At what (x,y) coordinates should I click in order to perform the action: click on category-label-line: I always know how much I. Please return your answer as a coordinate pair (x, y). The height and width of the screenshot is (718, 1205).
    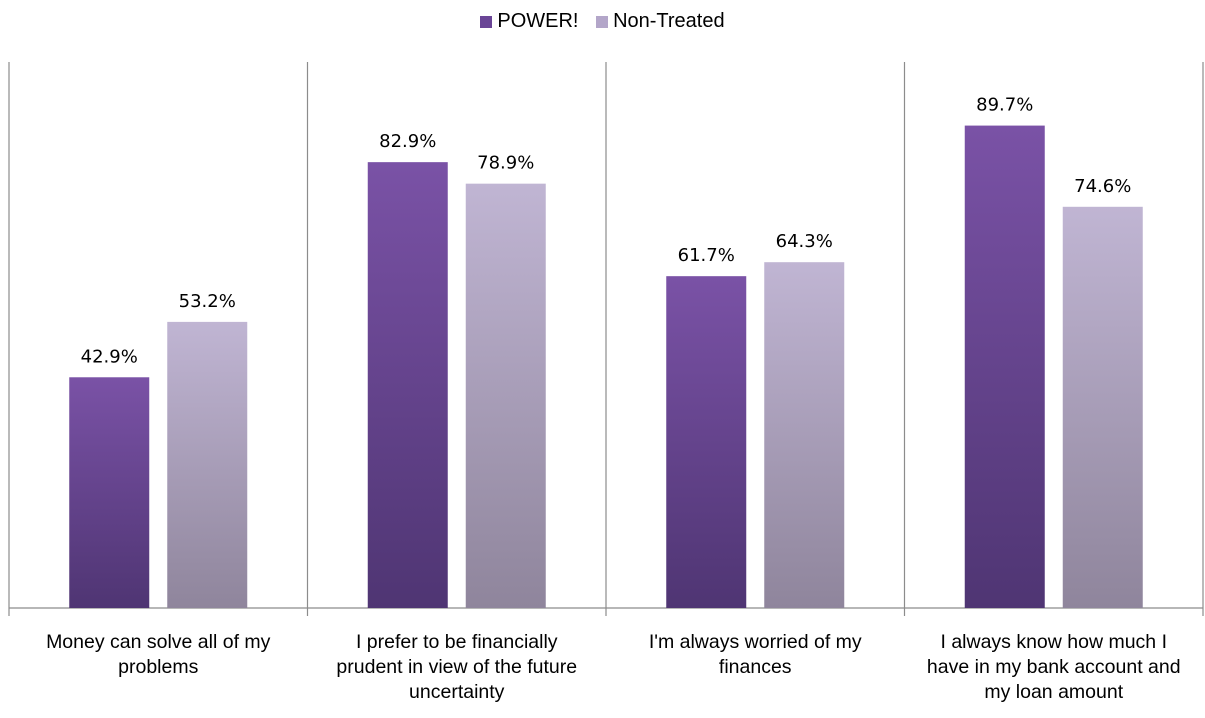
    Looking at the image, I should click on (1053, 642).